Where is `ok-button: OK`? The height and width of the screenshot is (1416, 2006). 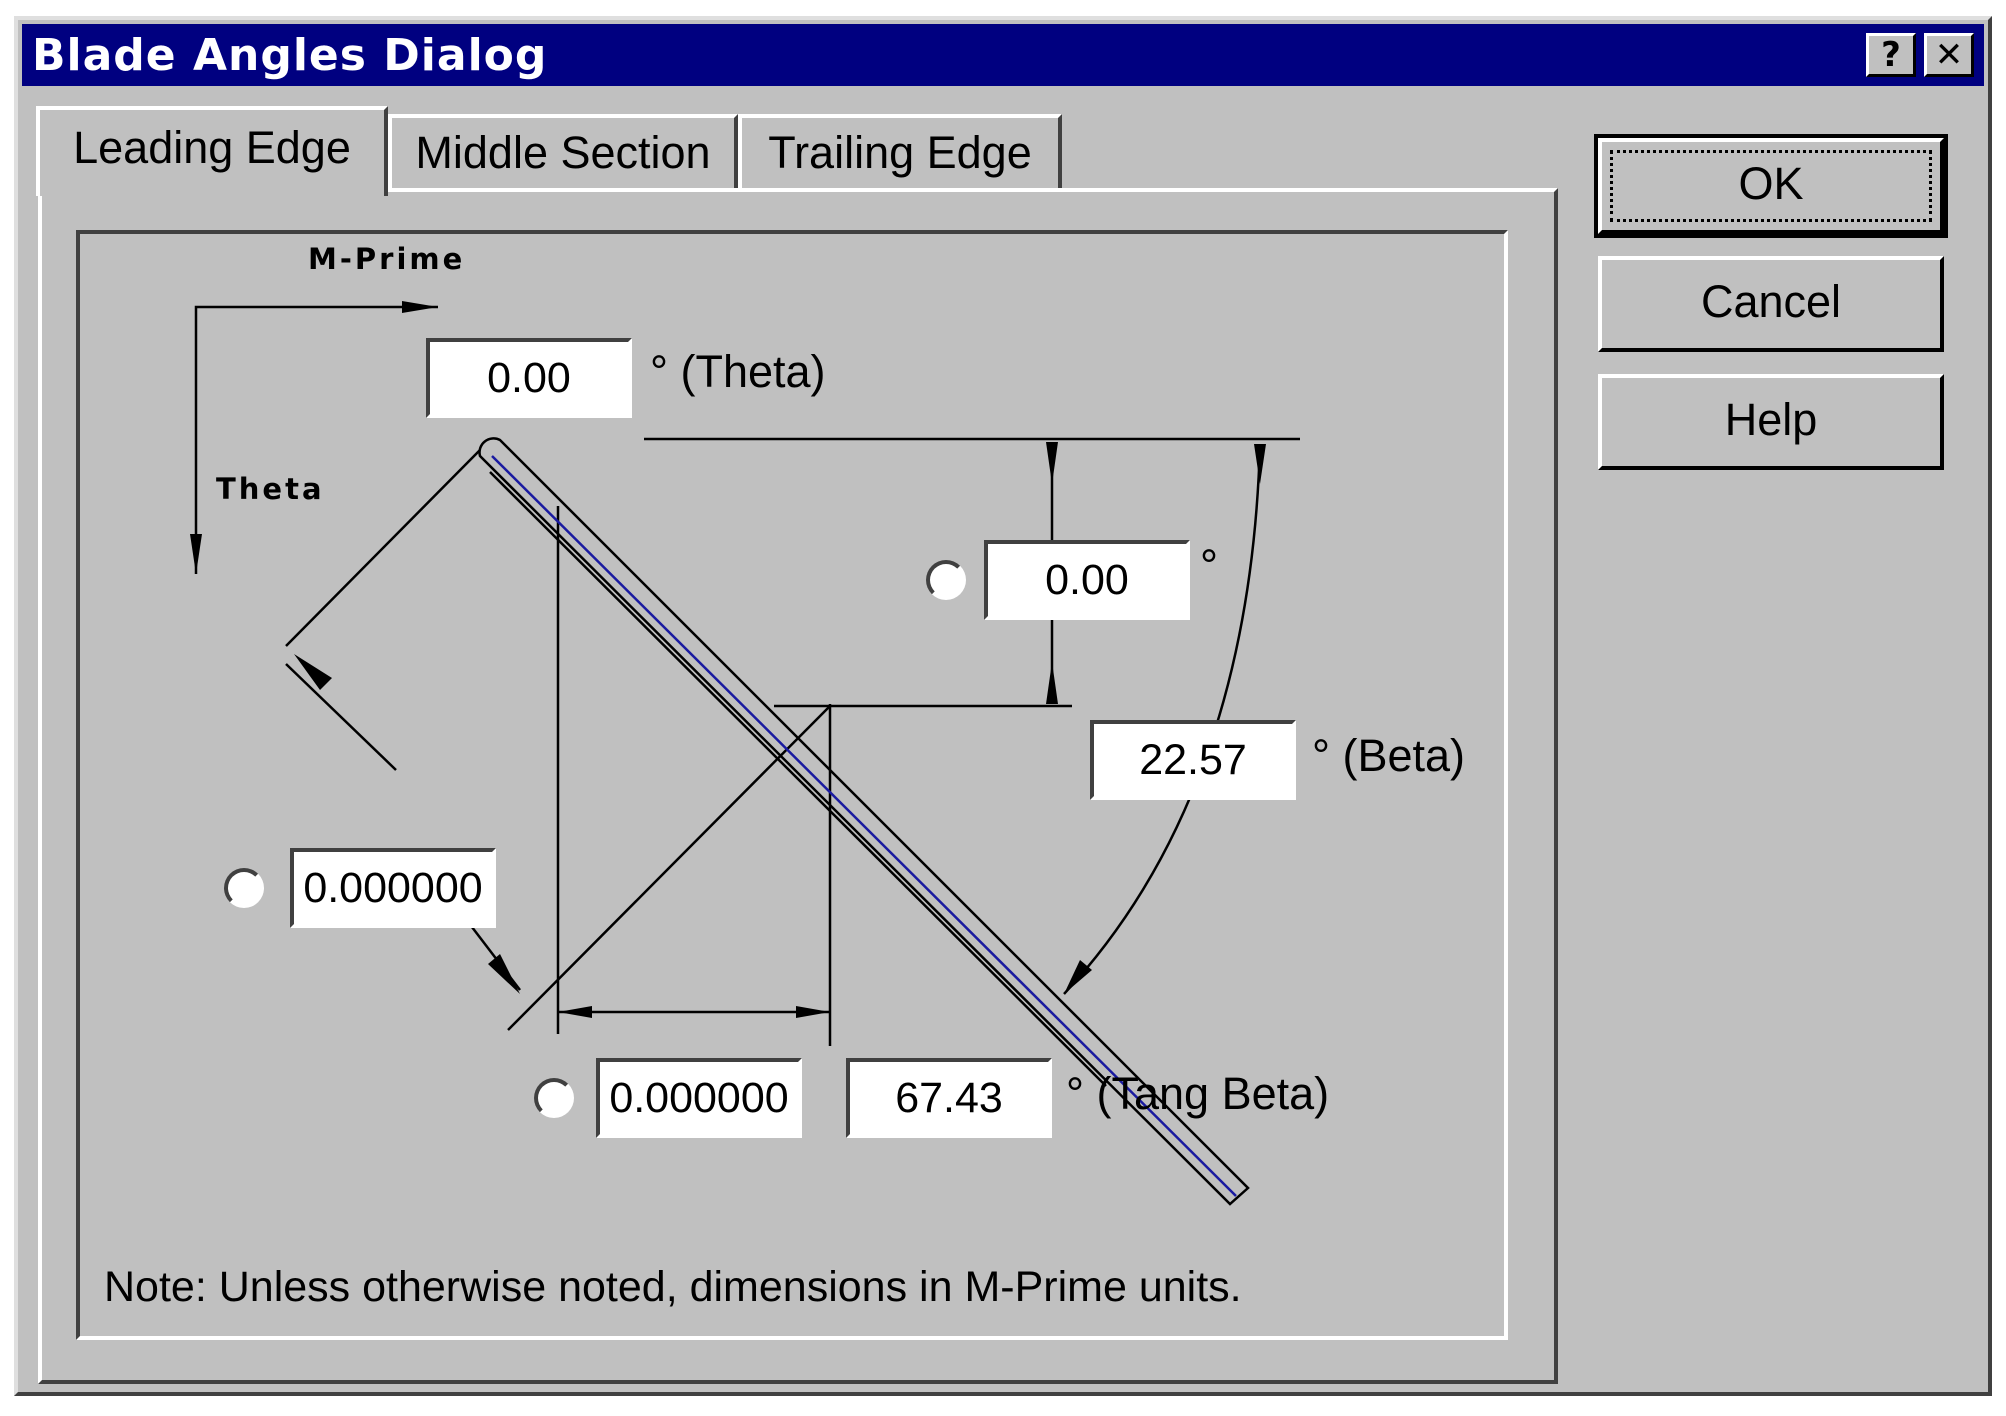 ok-button: OK is located at coordinates (1771, 186).